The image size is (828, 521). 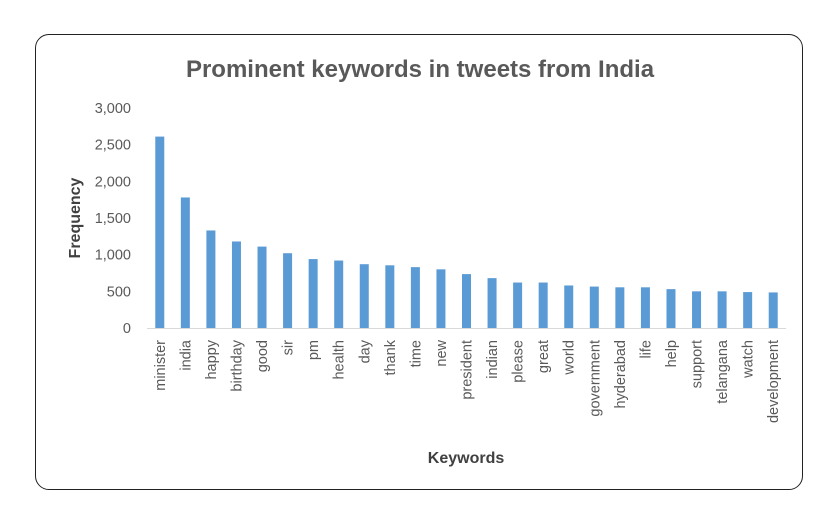 I want to click on x-tick-label-support: support, so click(x=698, y=364).